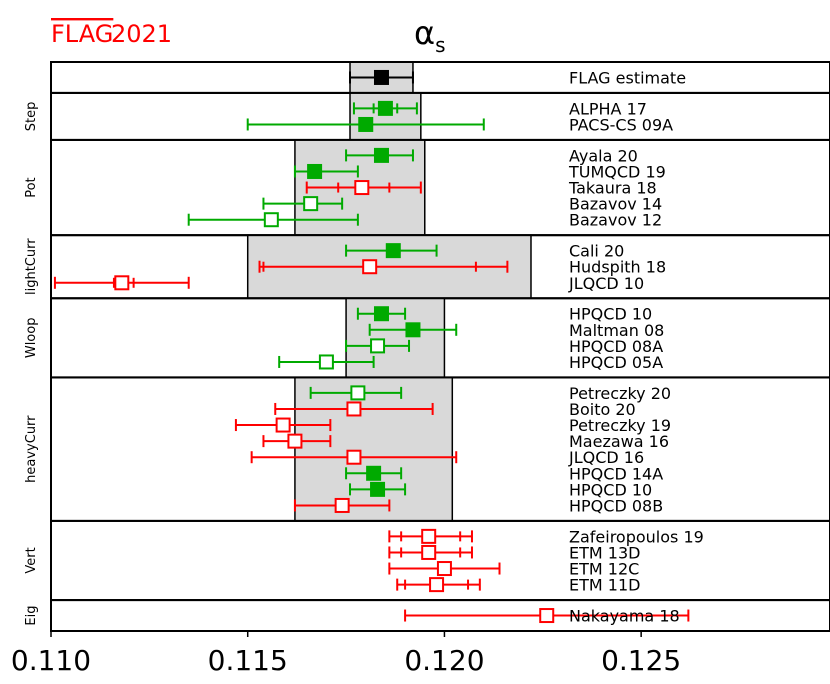 The image size is (830, 684). What do you see at coordinates (617, 267) in the screenshot?
I see `entry-label: Hudspith 18` at bounding box center [617, 267].